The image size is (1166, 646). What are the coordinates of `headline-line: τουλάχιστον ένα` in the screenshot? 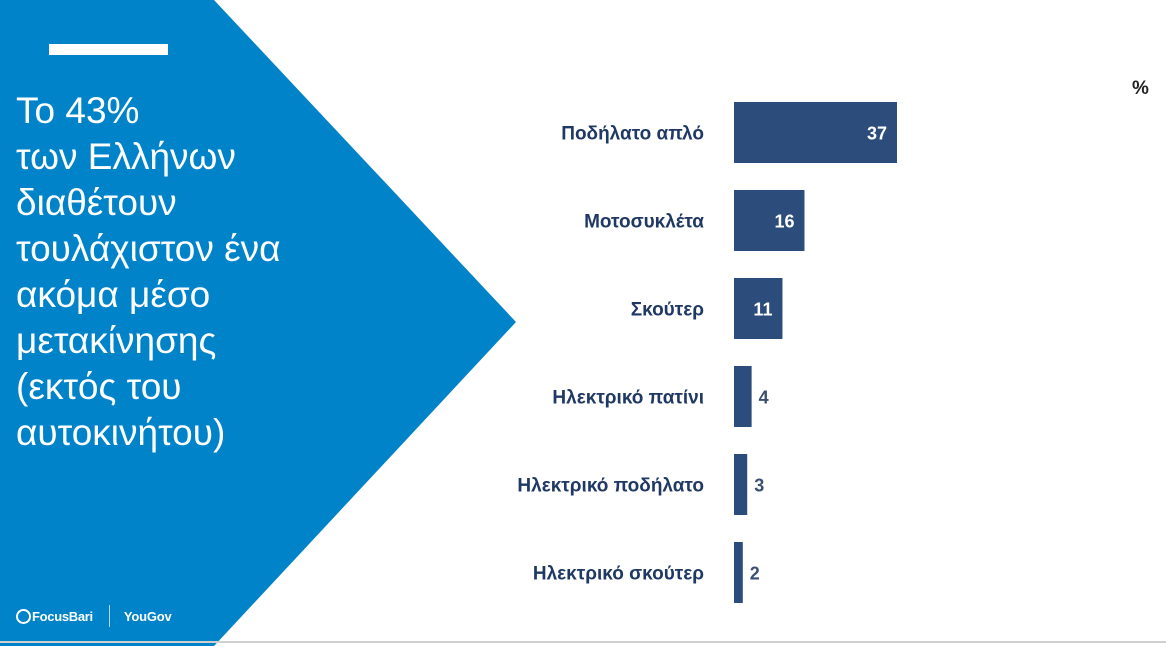 It's located at (148, 248).